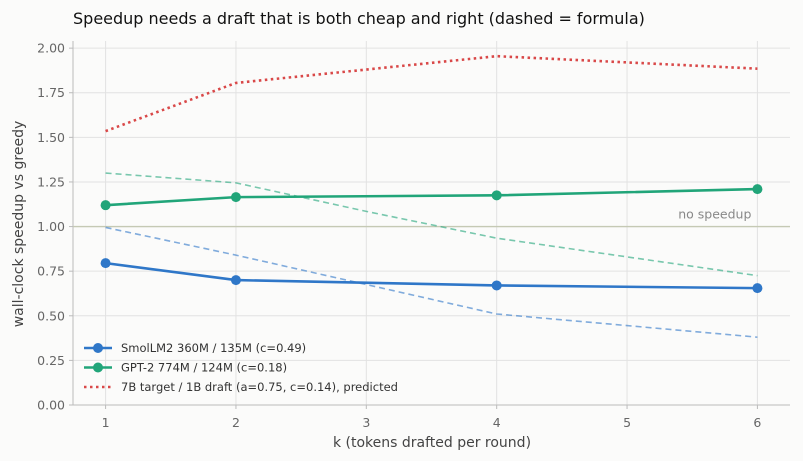 This screenshot has height=461, width=803. Describe the element at coordinates (19, 224) in the screenshot. I see `y-axis-label: wall-clock speedup vs greedy` at that location.